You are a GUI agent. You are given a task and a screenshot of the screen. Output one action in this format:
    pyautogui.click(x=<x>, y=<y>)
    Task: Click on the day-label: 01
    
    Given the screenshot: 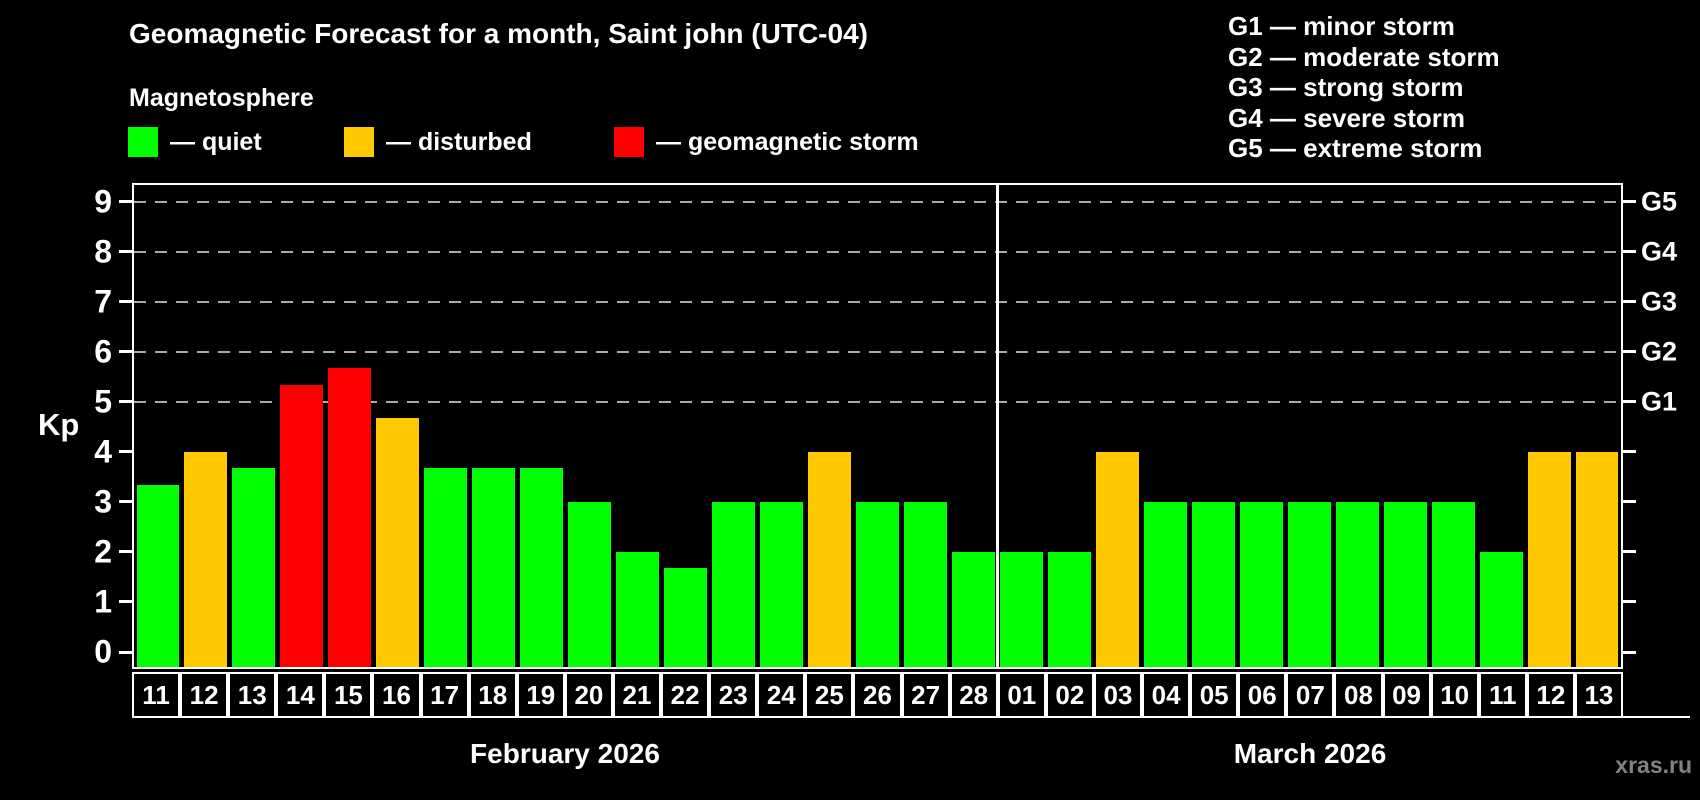 What is the action you would take?
    pyautogui.click(x=1021, y=695)
    